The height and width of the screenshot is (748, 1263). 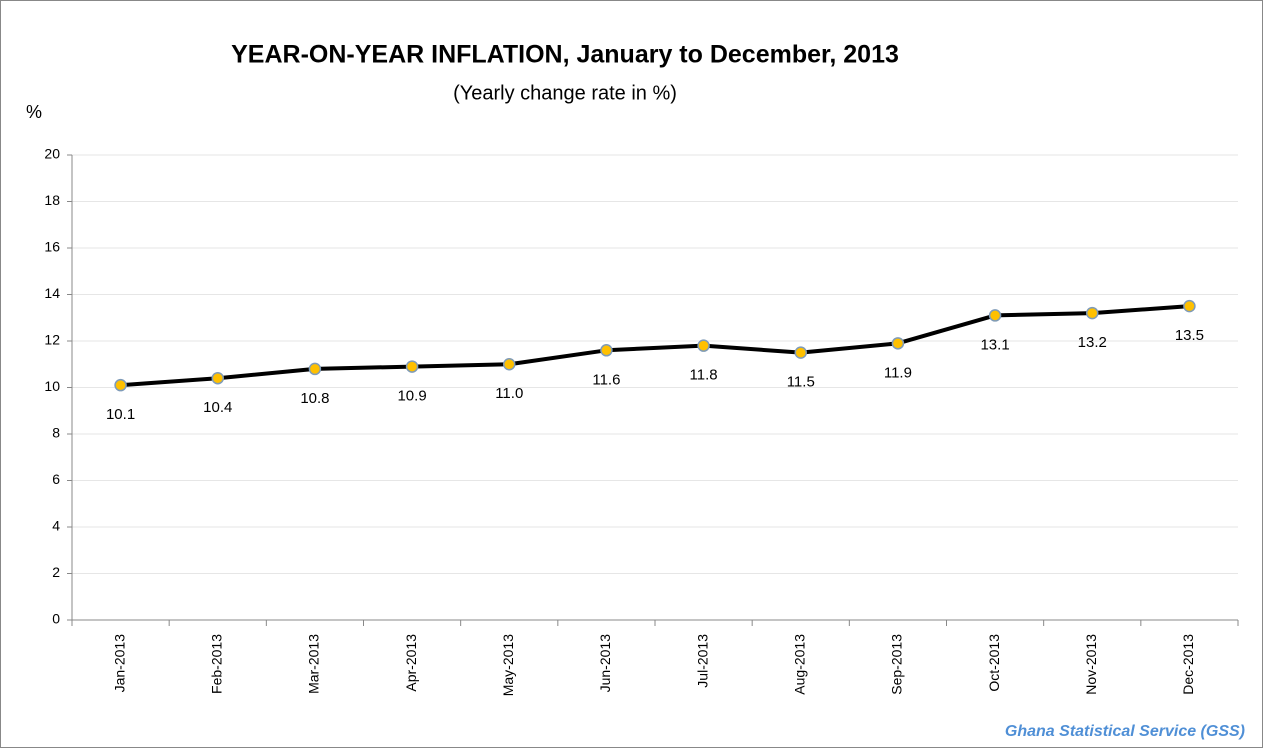 I want to click on x-tick-label: Oct-2013, so click(x=994, y=663).